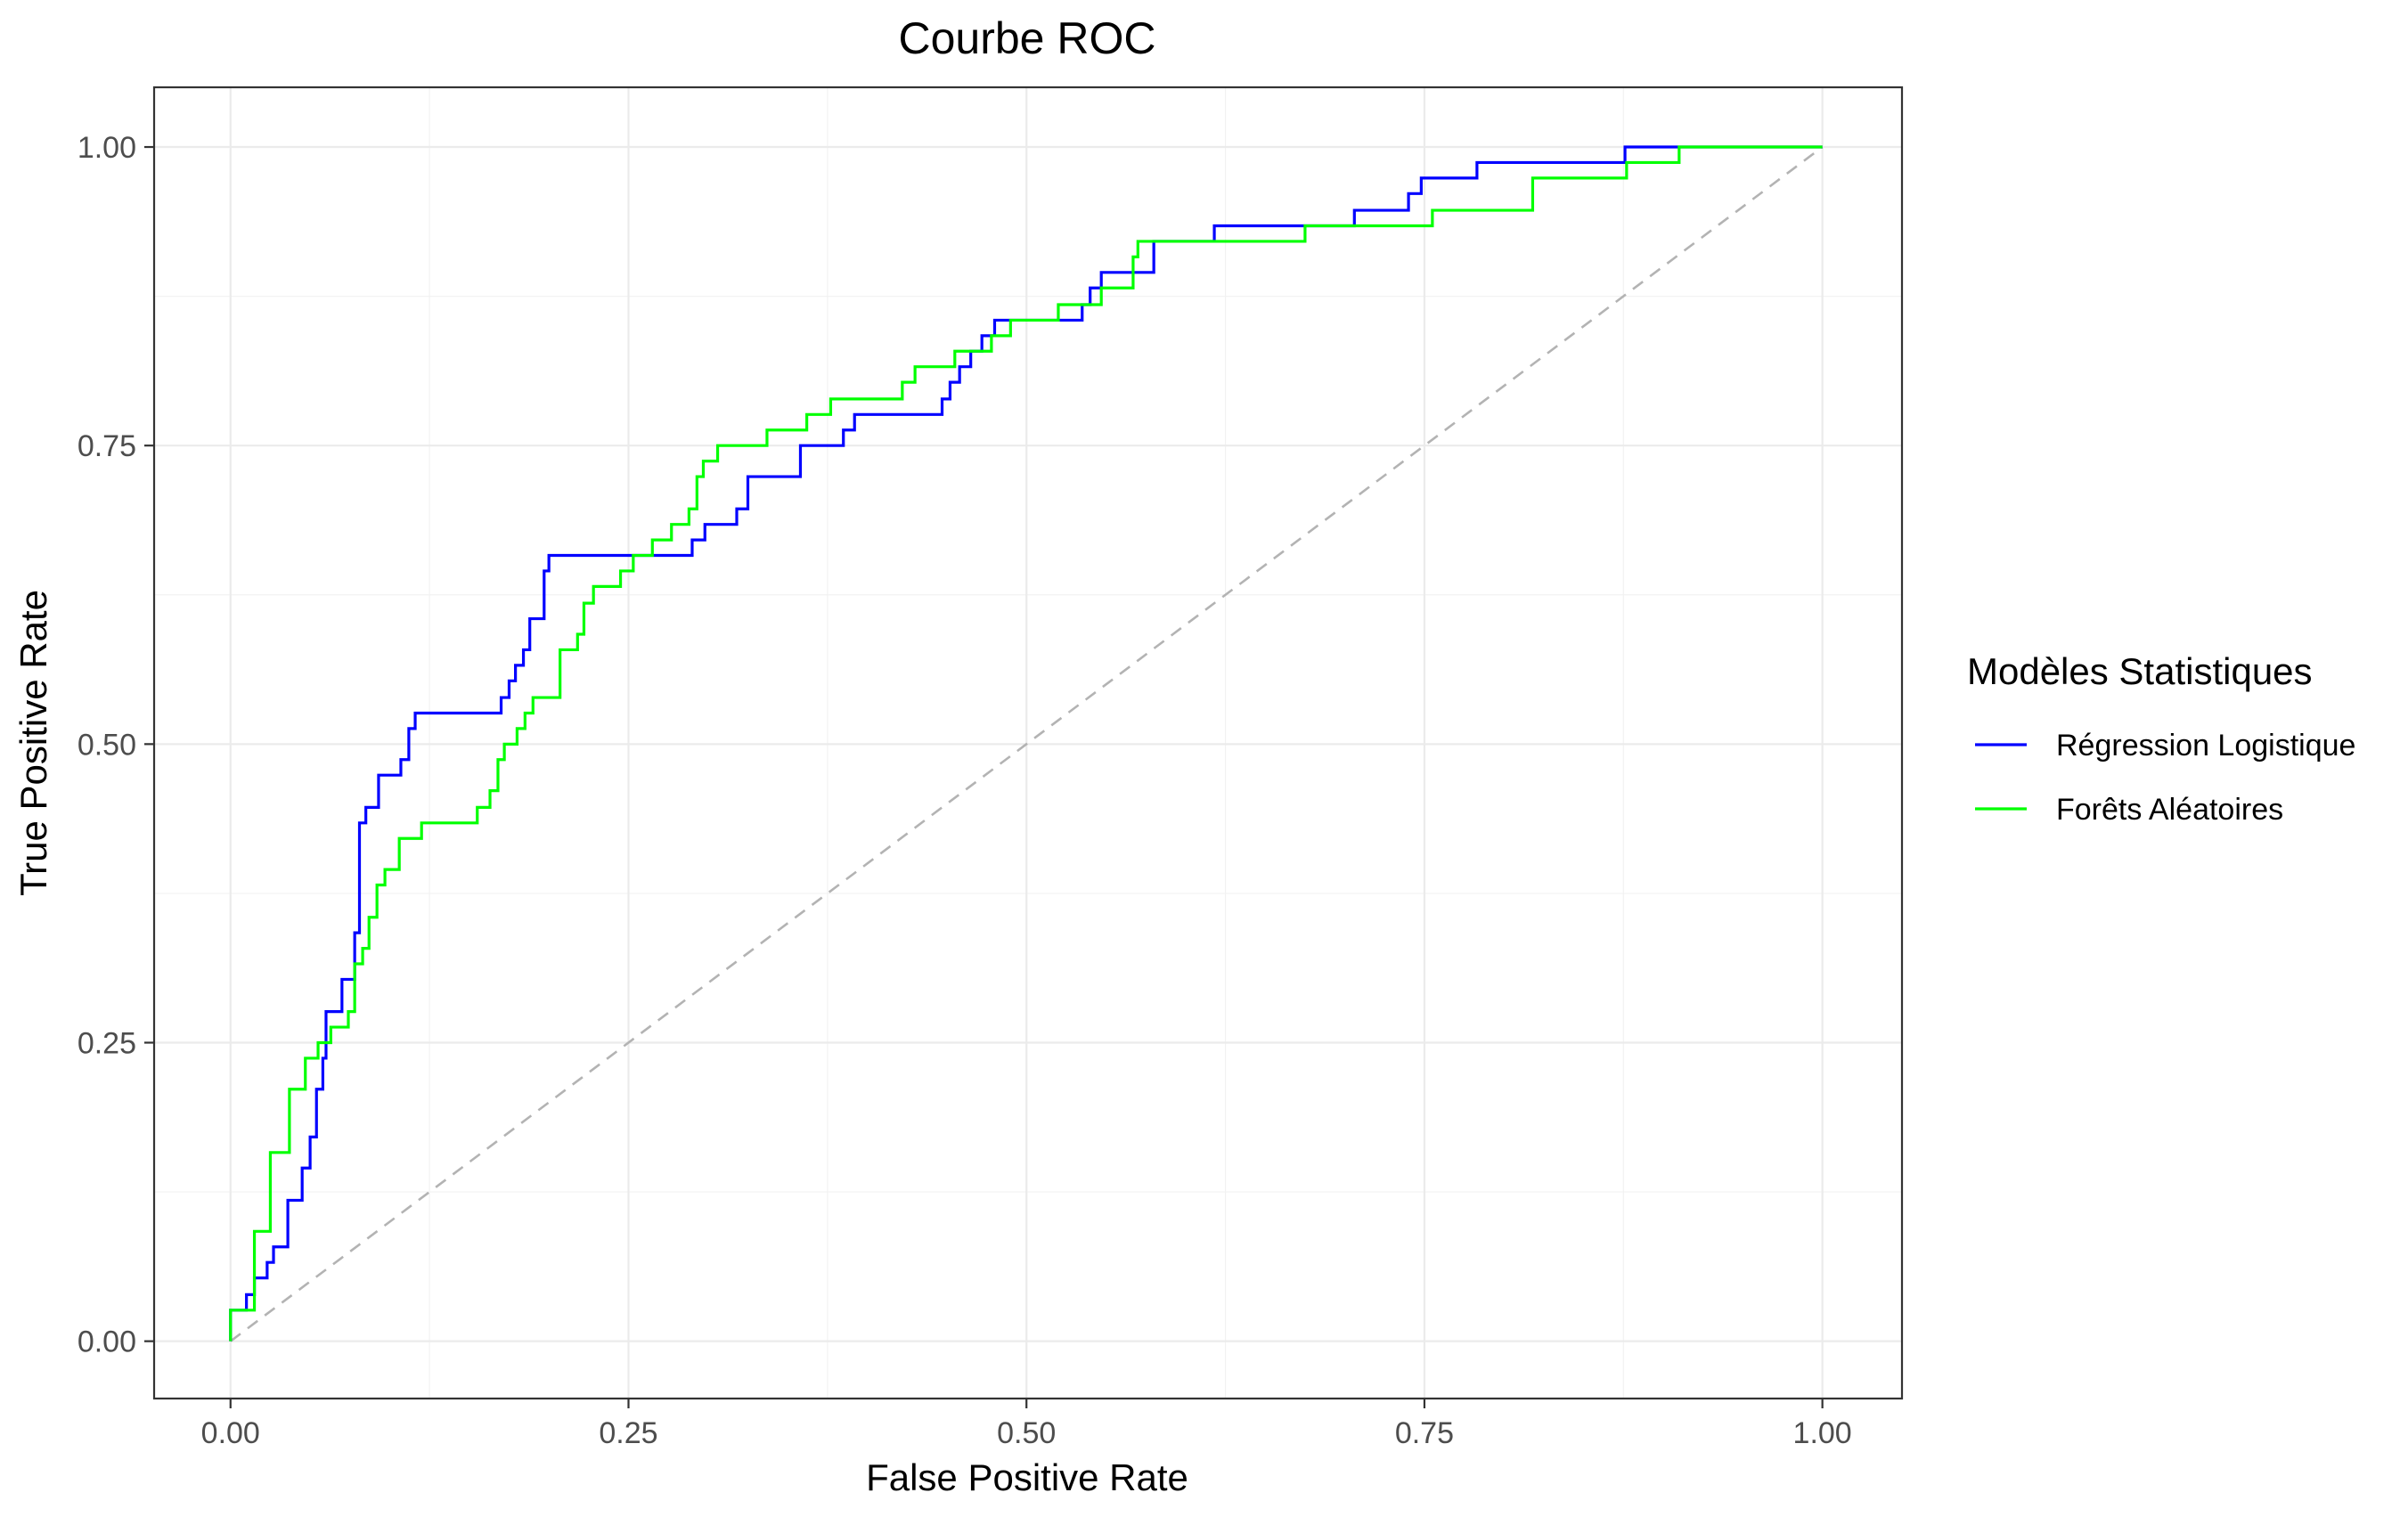 The image size is (2408, 1517). I want to click on x-tick-label: 0.75, so click(1424, 1433).